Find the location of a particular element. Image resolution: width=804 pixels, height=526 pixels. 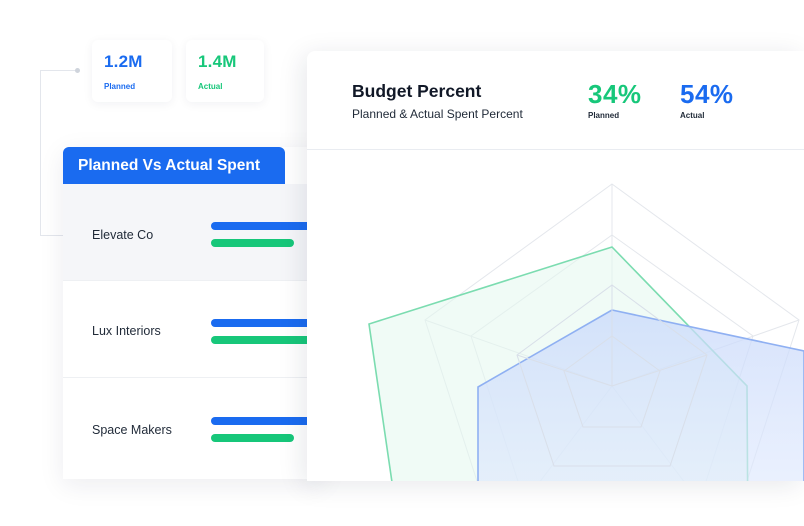

actual-stat-card: 1.4M Actual is located at coordinates (225, 71).